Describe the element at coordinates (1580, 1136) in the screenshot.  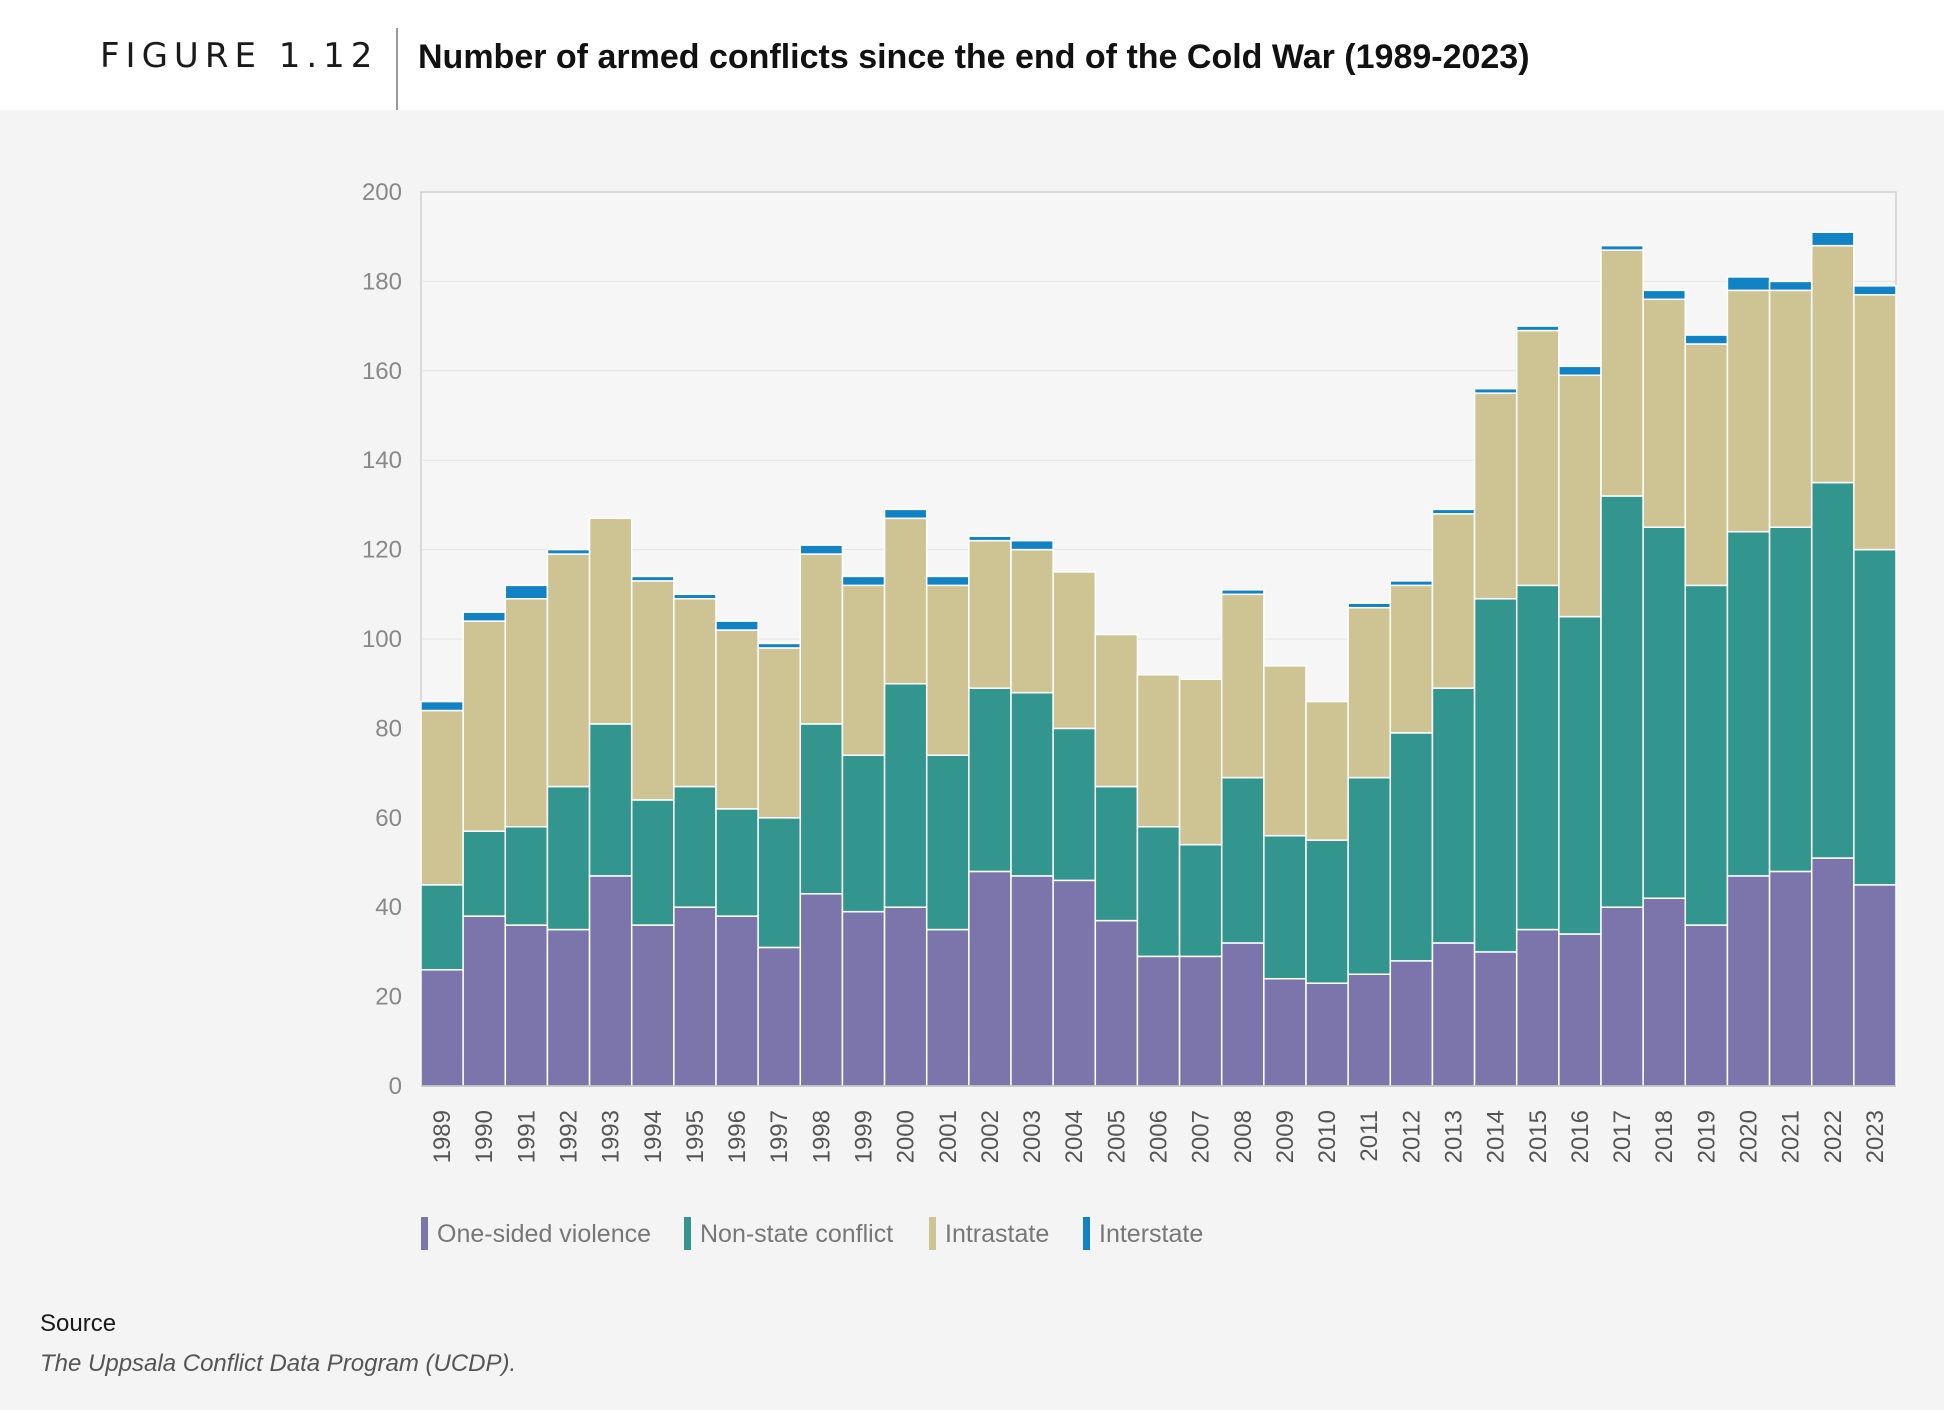
I see `x-tick-label: 2016` at that location.